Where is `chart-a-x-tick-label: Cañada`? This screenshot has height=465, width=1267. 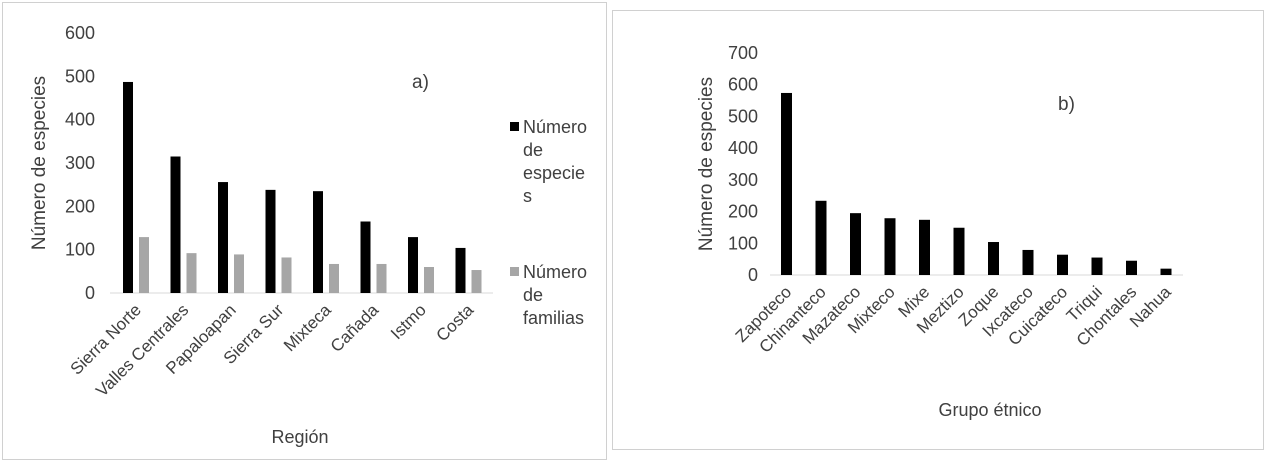 chart-a-x-tick-label: Cañada is located at coordinates (355, 328).